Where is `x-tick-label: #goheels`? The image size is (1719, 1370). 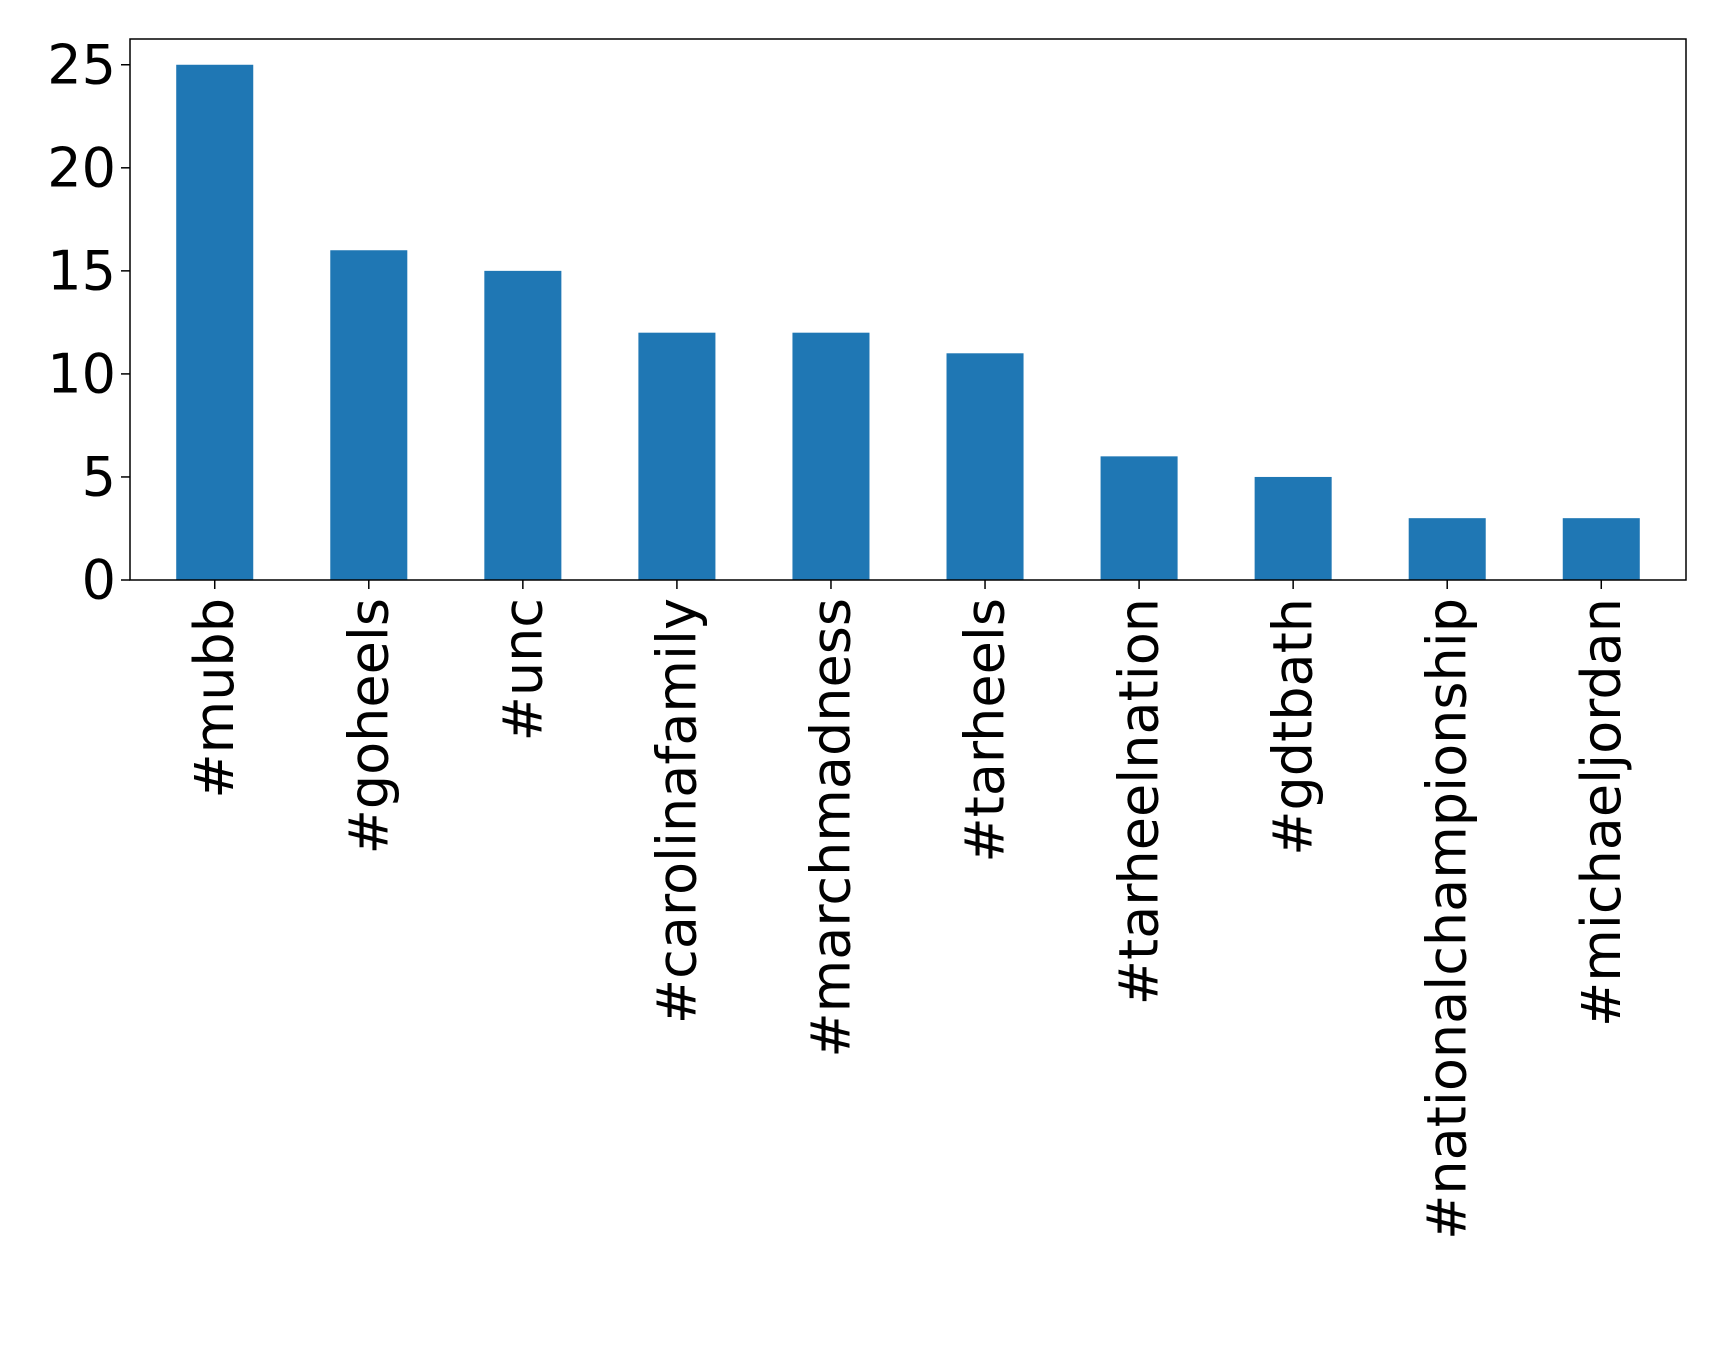 x-tick-label: #goheels is located at coordinates (368, 726).